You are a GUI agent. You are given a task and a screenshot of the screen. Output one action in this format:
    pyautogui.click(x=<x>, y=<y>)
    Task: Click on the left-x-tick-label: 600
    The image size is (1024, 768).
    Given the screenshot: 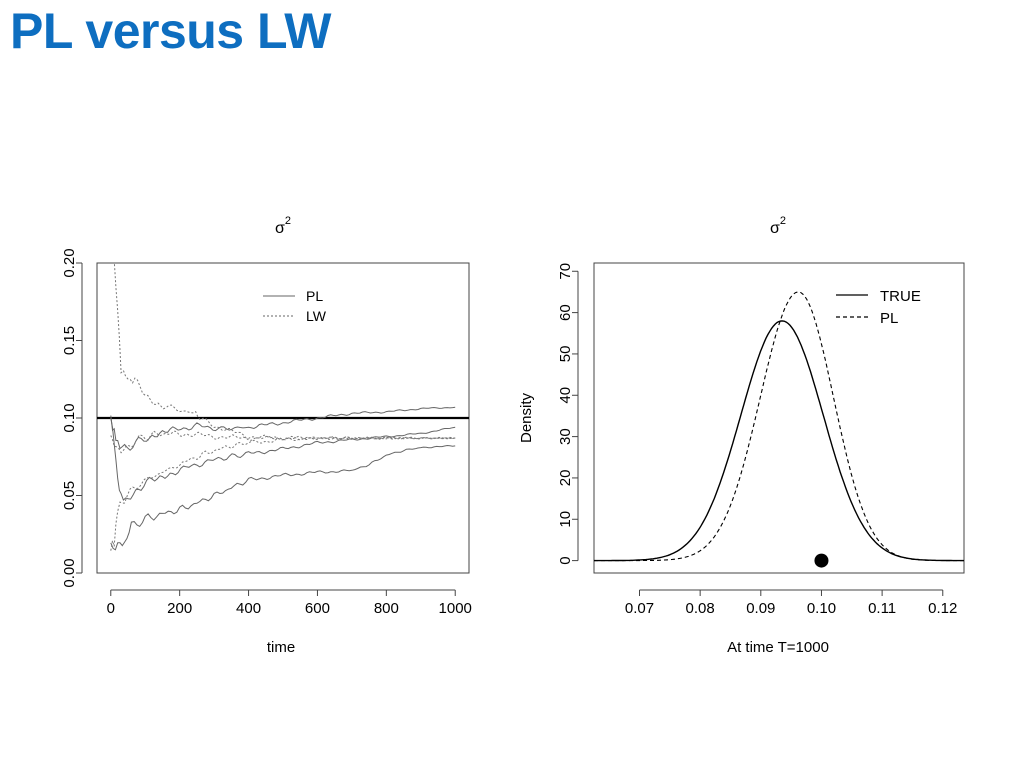 What is the action you would take?
    pyautogui.click(x=317, y=608)
    